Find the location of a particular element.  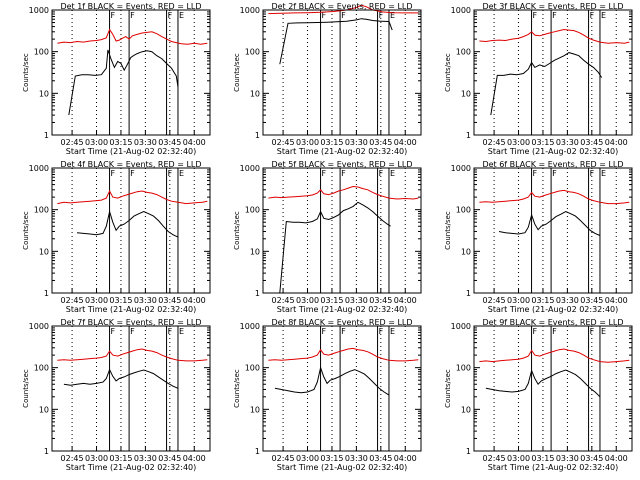

panel-title: Det 8f BLACK = Events, RED = LLD is located at coordinates (341, 322).